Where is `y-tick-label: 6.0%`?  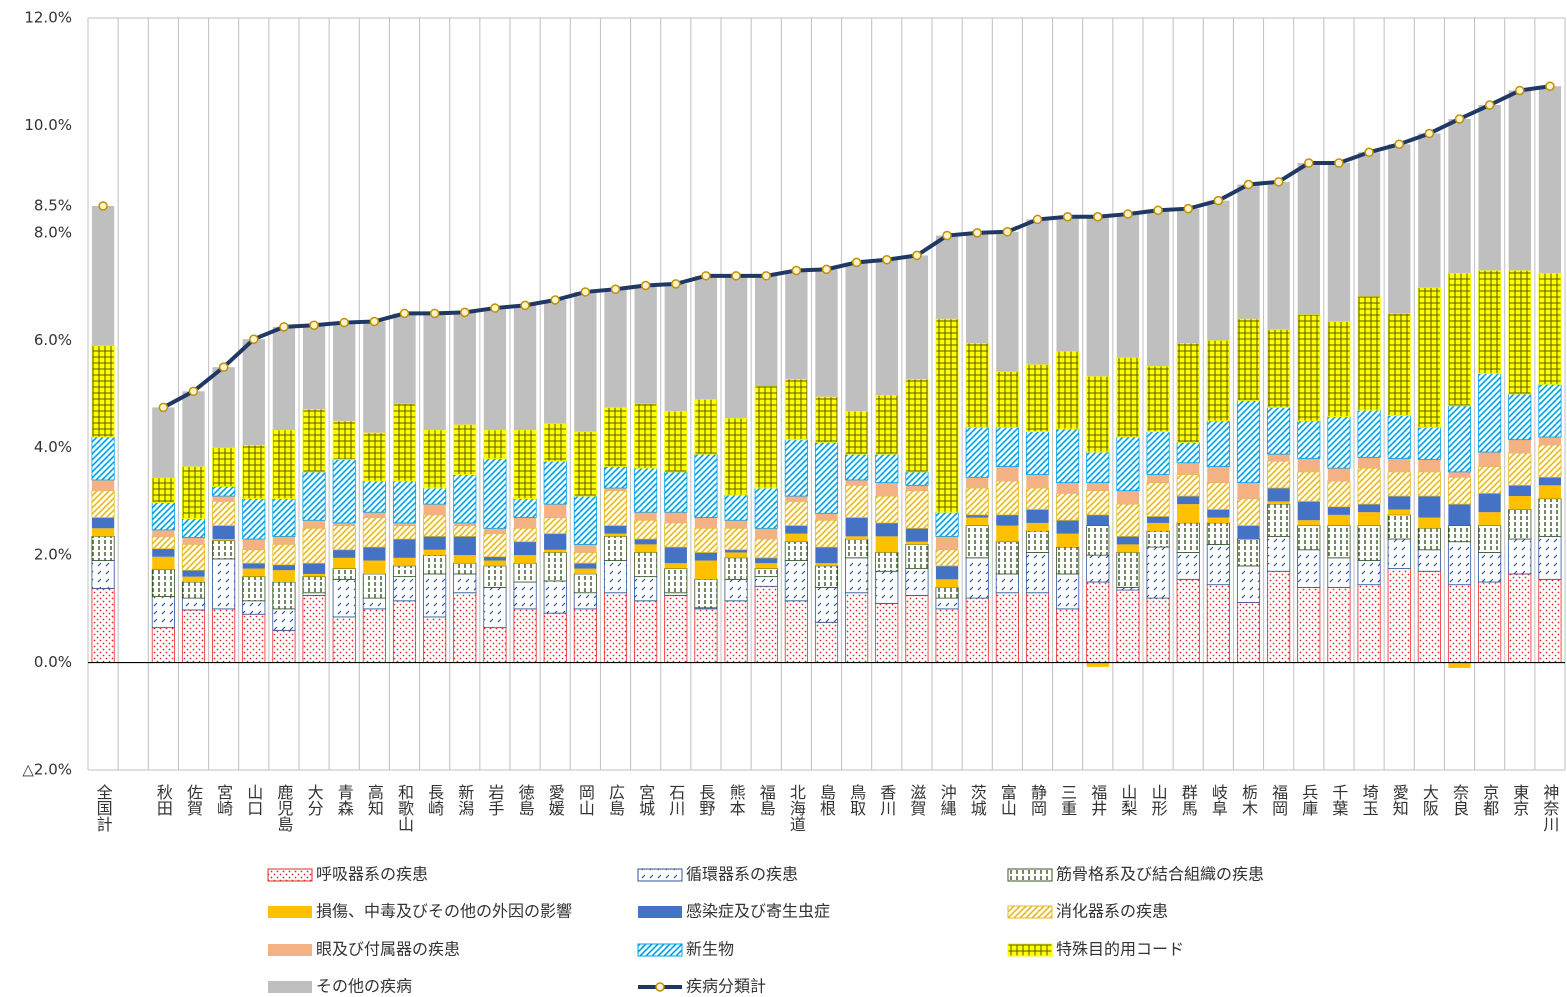
y-tick-label: 6.0% is located at coordinates (53, 340).